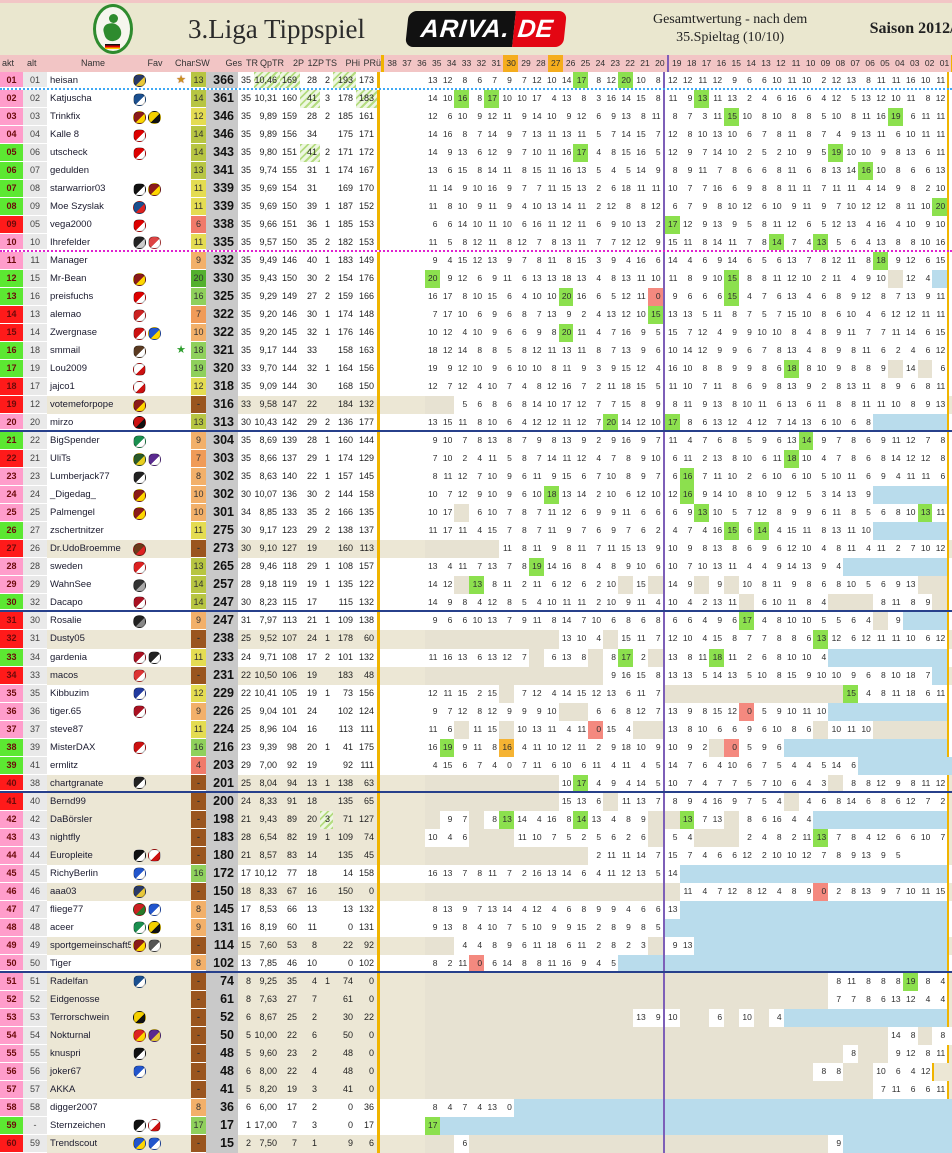  Describe the element at coordinates (62, 423) in the screenshot. I see `player-name: mirzo` at that location.